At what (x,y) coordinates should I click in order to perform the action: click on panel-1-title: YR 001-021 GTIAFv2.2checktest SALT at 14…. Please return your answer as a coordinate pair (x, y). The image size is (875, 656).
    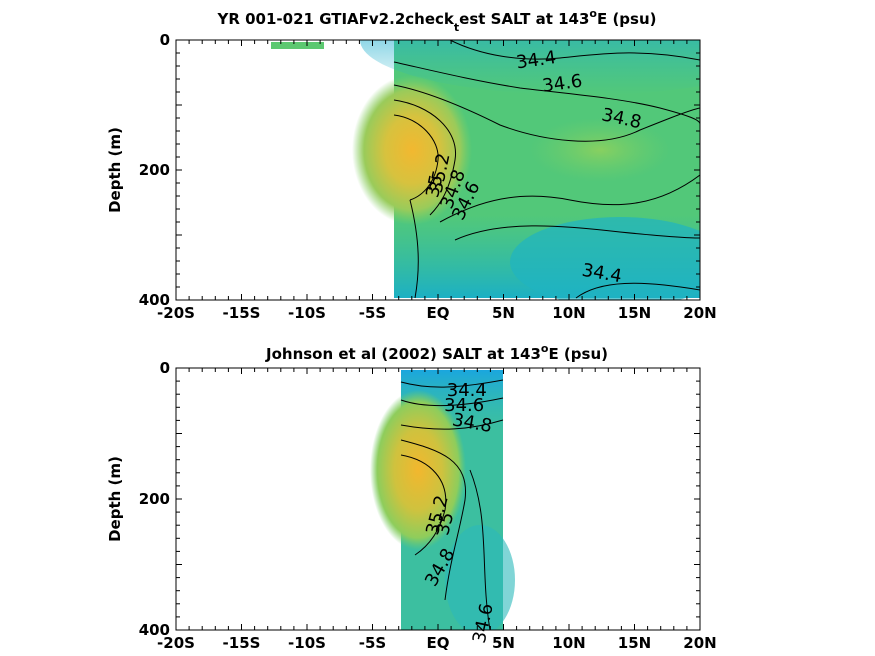
    Looking at the image, I should click on (436, 20).